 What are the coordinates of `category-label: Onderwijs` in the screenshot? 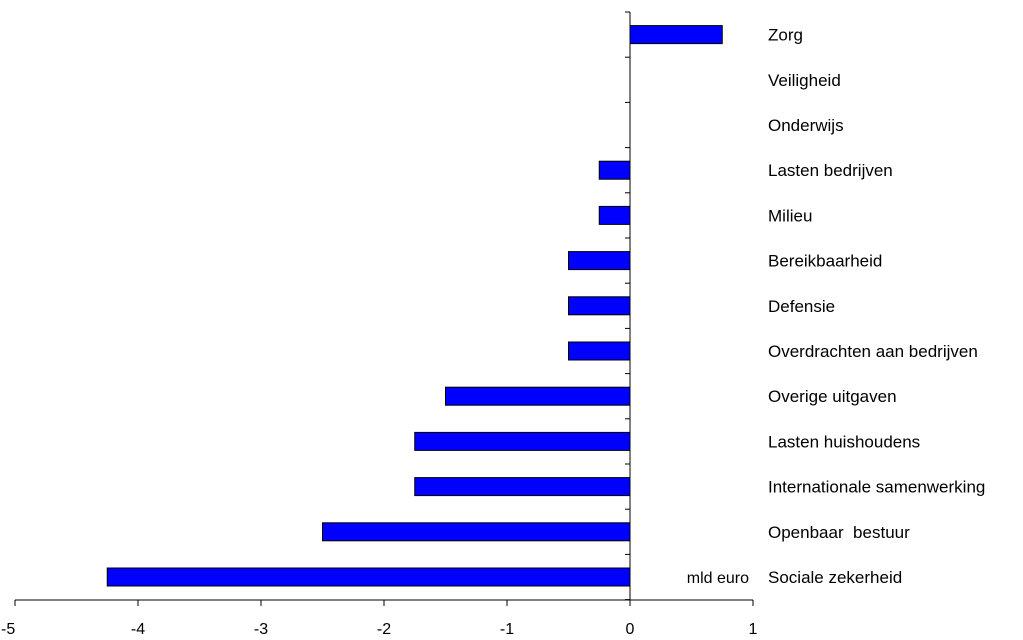 It's located at (806, 125).